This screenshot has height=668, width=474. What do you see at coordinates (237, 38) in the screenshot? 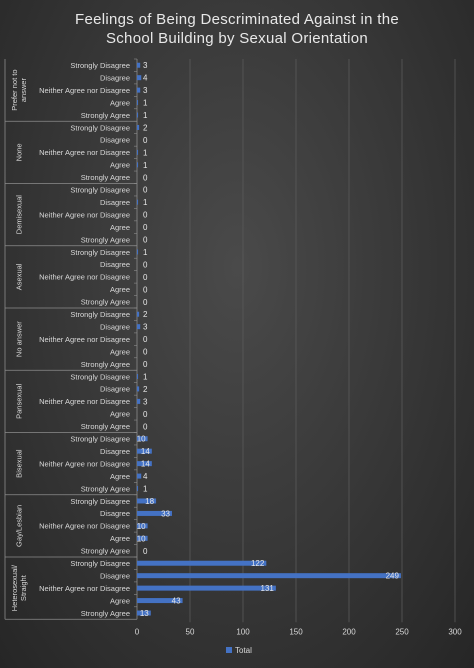
I see `chart-title-line-2: School Building by Sexual Orientation` at bounding box center [237, 38].